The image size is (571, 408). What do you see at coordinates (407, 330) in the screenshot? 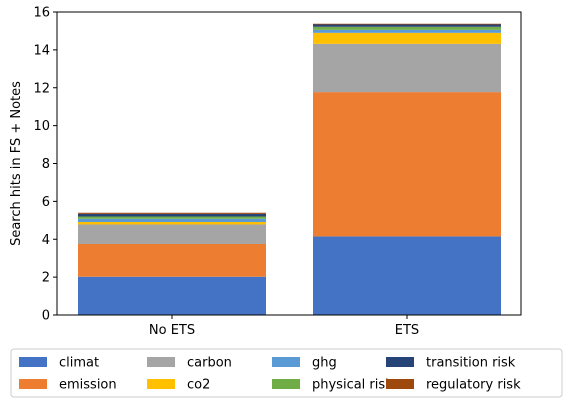
I see `x-tick-label: ETS` at bounding box center [407, 330].